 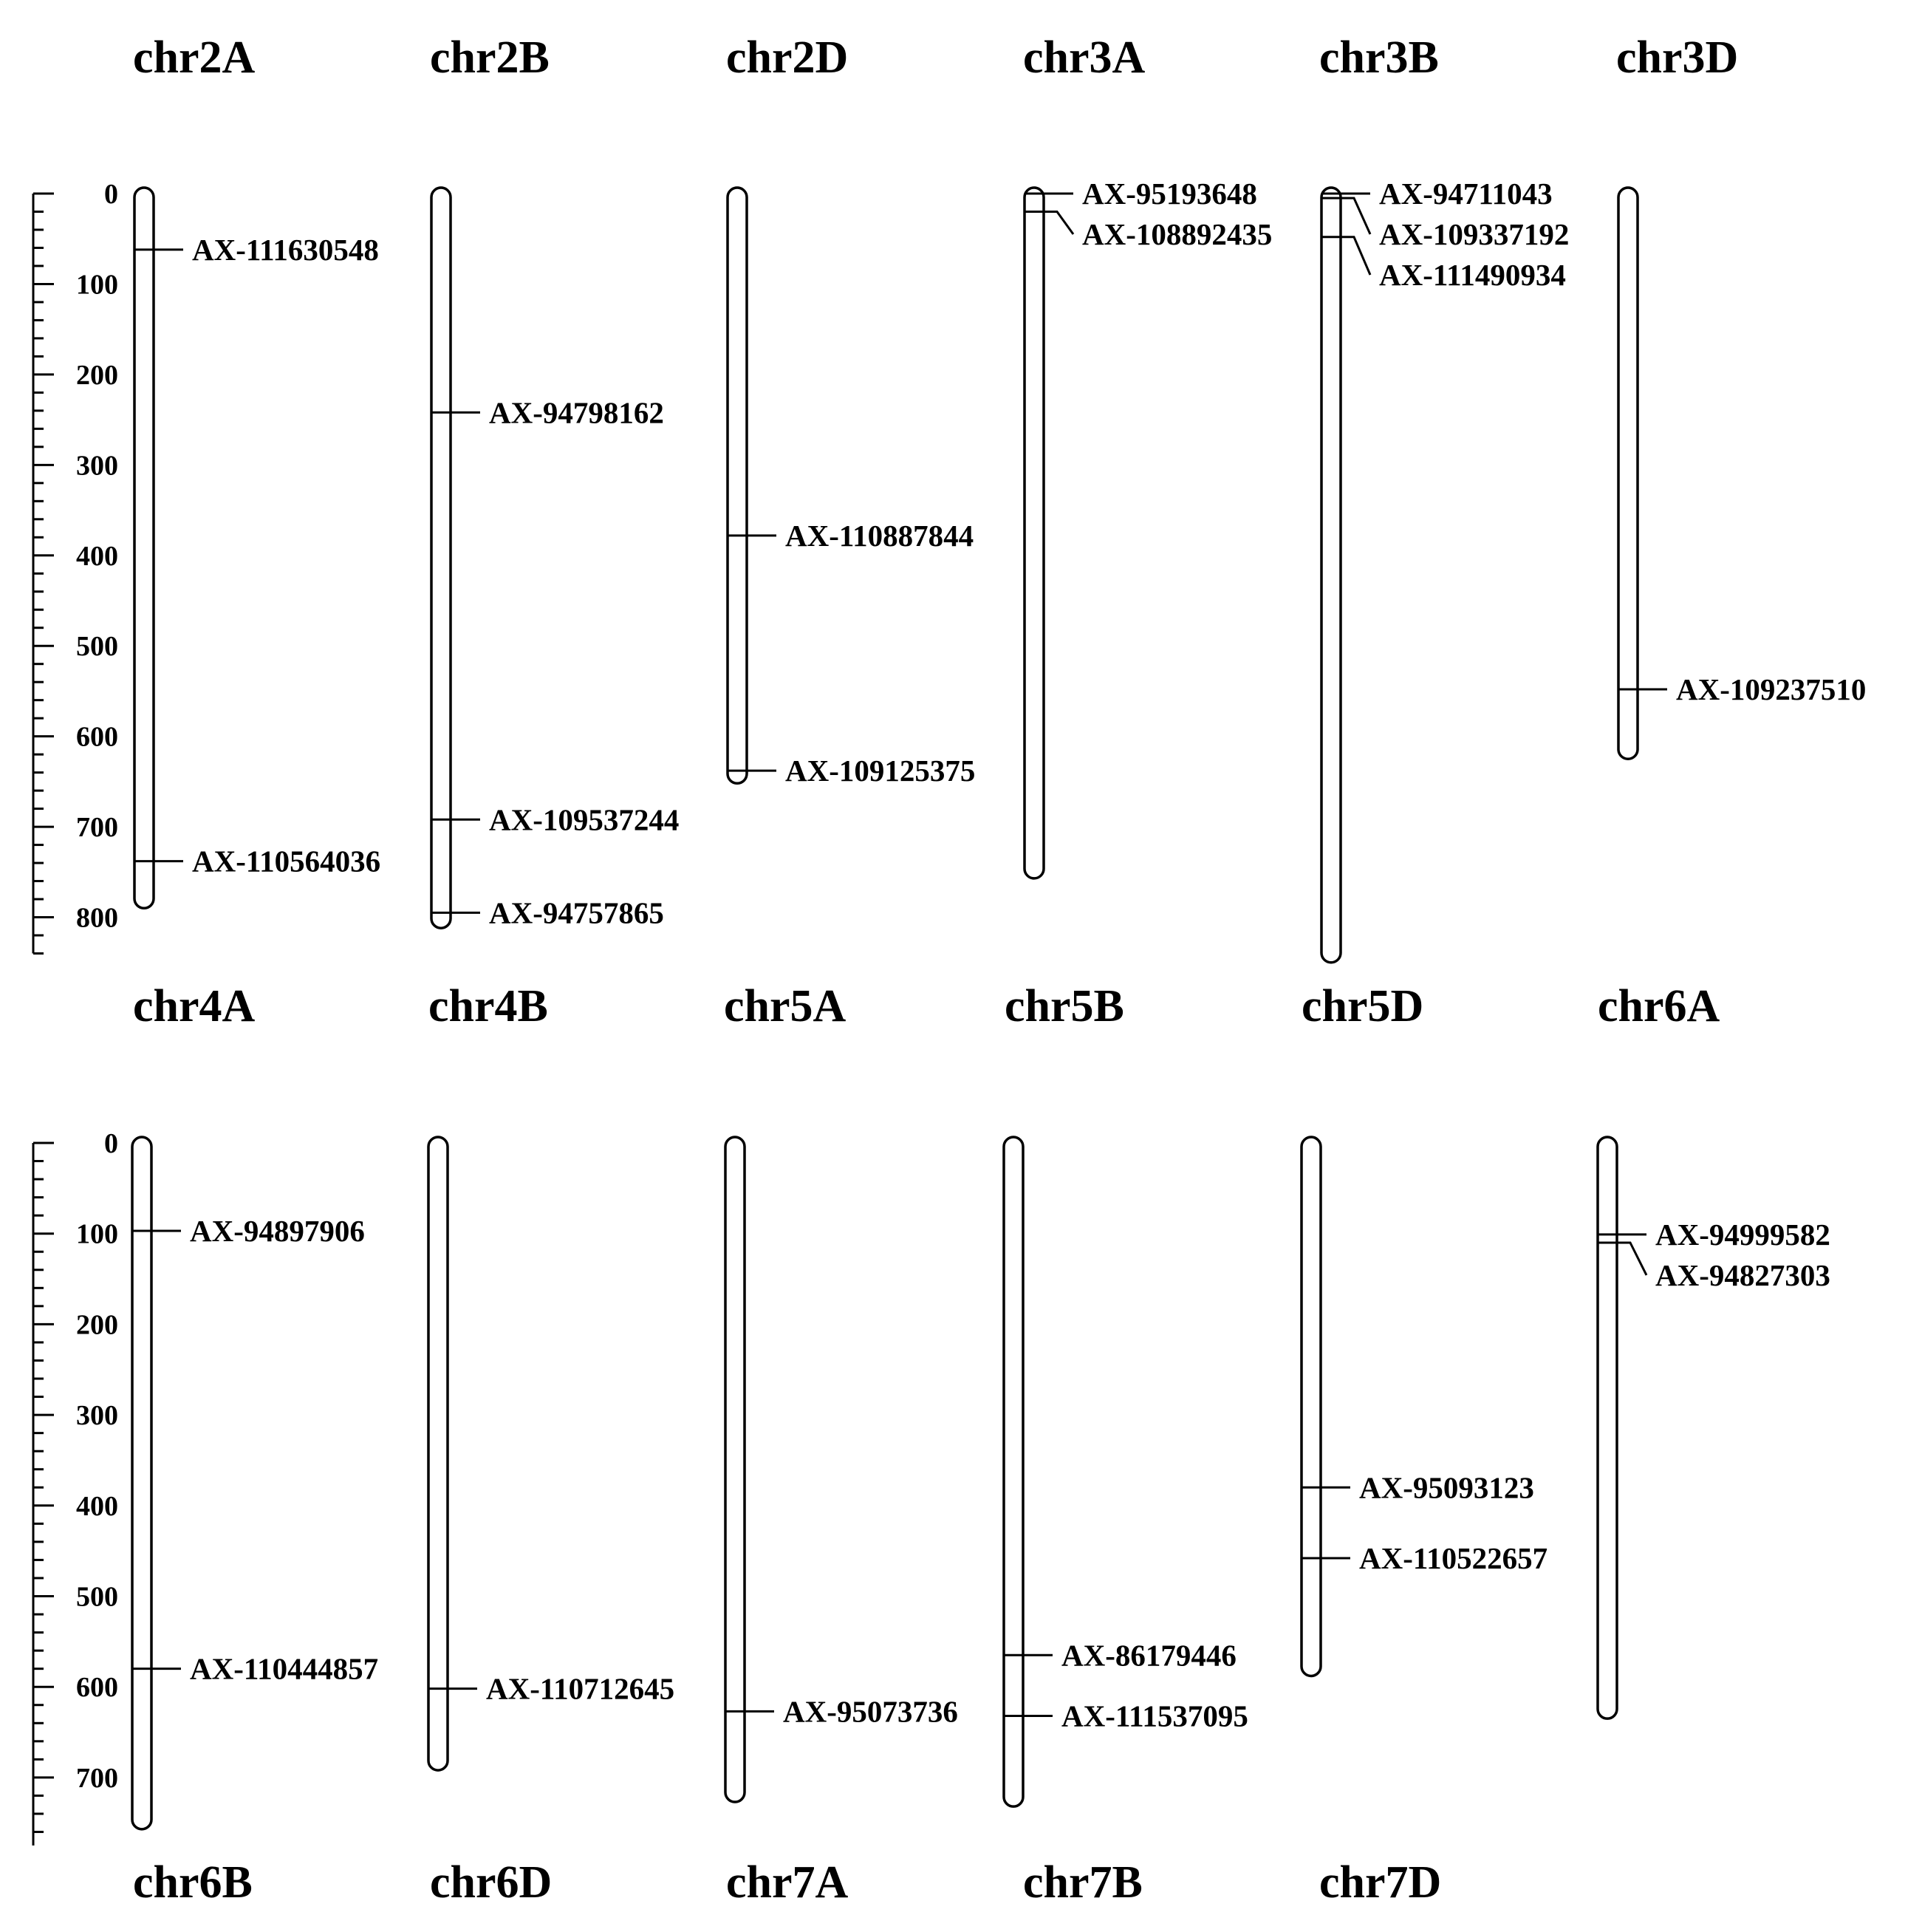 What do you see at coordinates (1453, 1558) in the screenshot?
I see `marker-label: AX-110522657` at bounding box center [1453, 1558].